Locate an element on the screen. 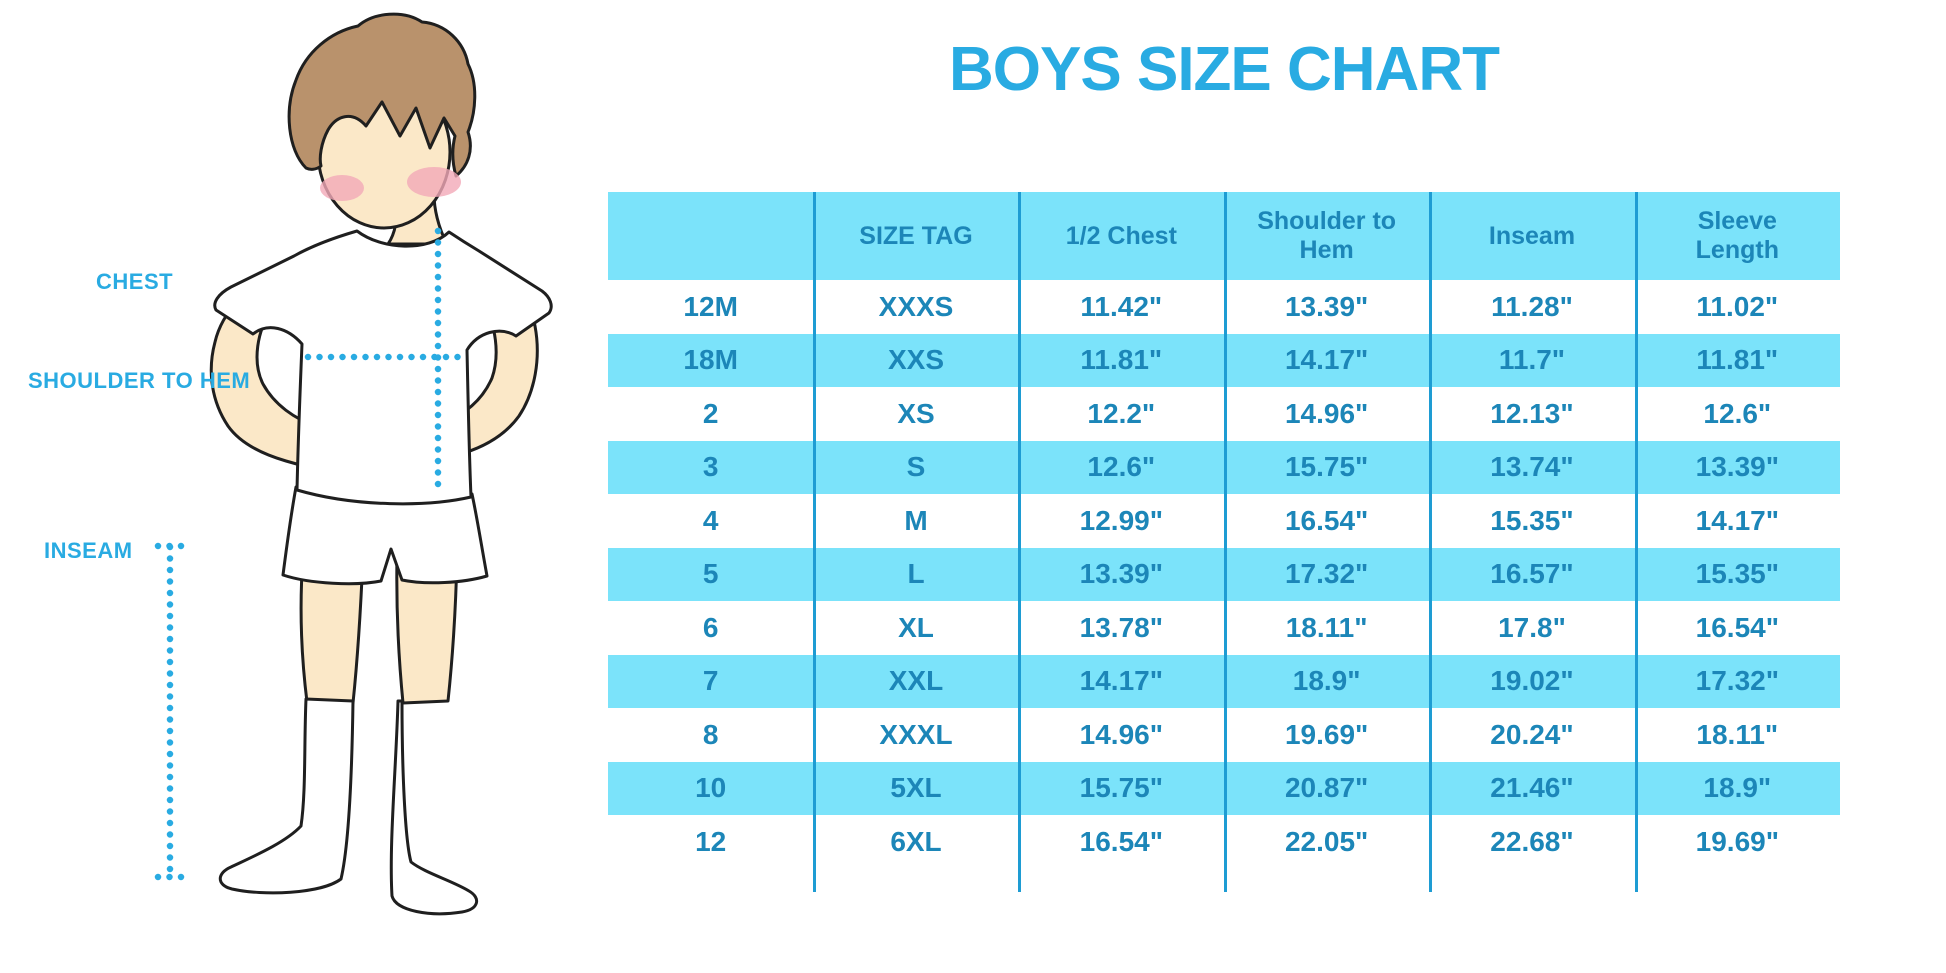 The width and height of the screenshot is (1946, 973). table-row: 3 S 12.6" 15.75" 13.74" 13.39" is located at coordinates (1224, 467).